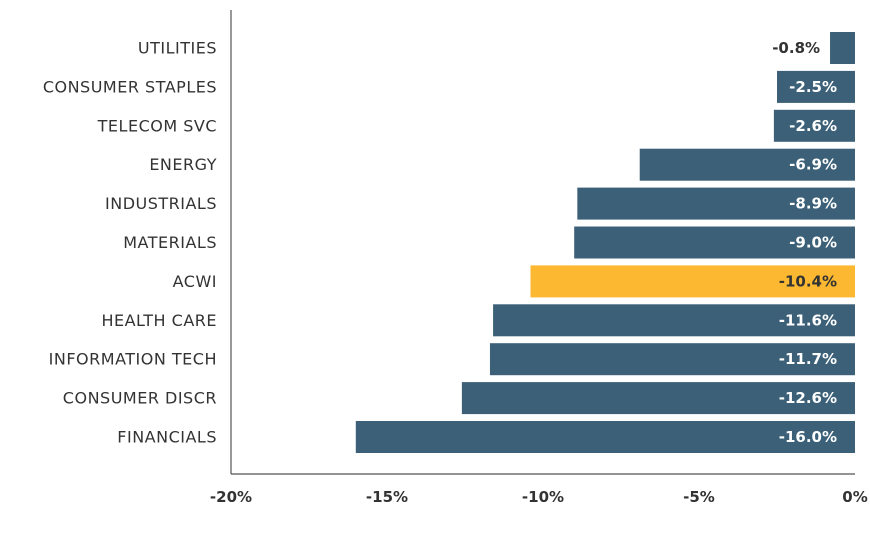 This screenshot has height=560, width=870. I want to click on data-label-energy: -6.9%, so click(813, 165).